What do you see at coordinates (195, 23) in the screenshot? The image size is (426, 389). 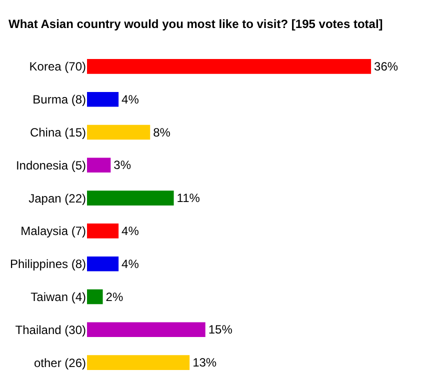 I see `chart-title: What Asian country would you most like to visit? [195 votes total]` at bounding box center [195, 23].